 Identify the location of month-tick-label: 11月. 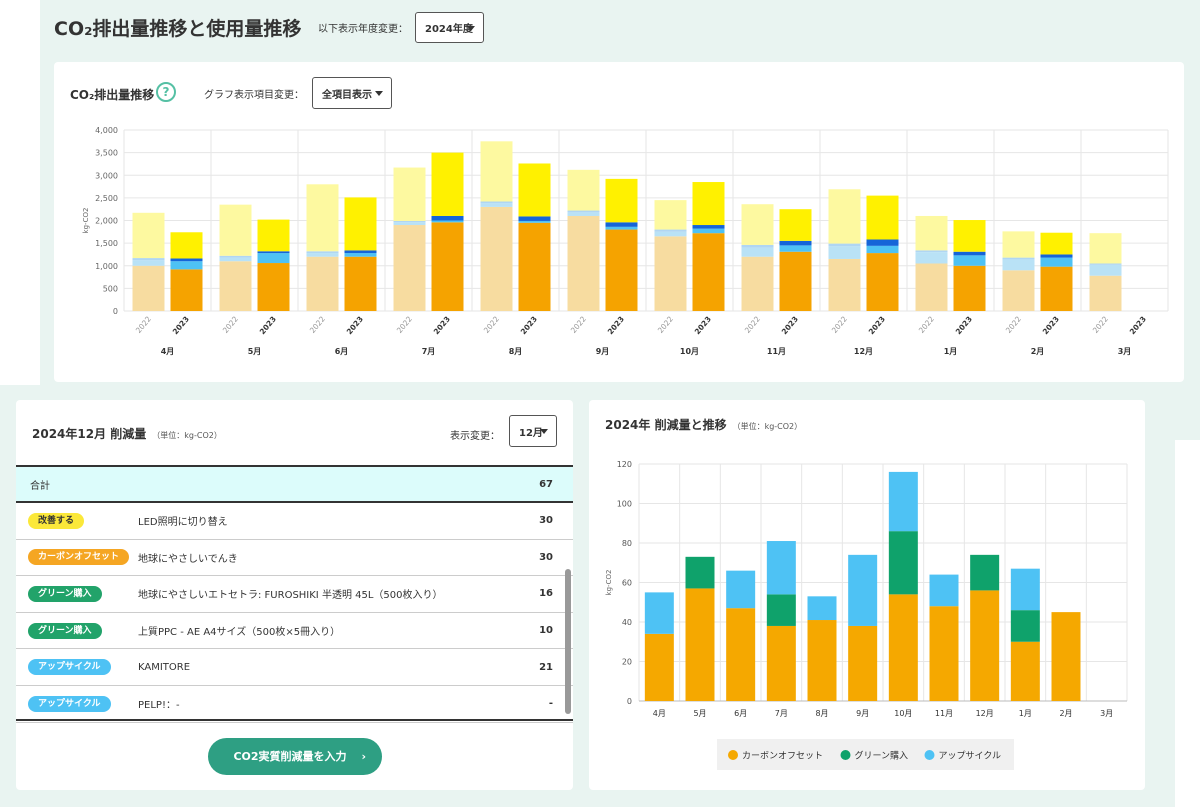
(944, 713).